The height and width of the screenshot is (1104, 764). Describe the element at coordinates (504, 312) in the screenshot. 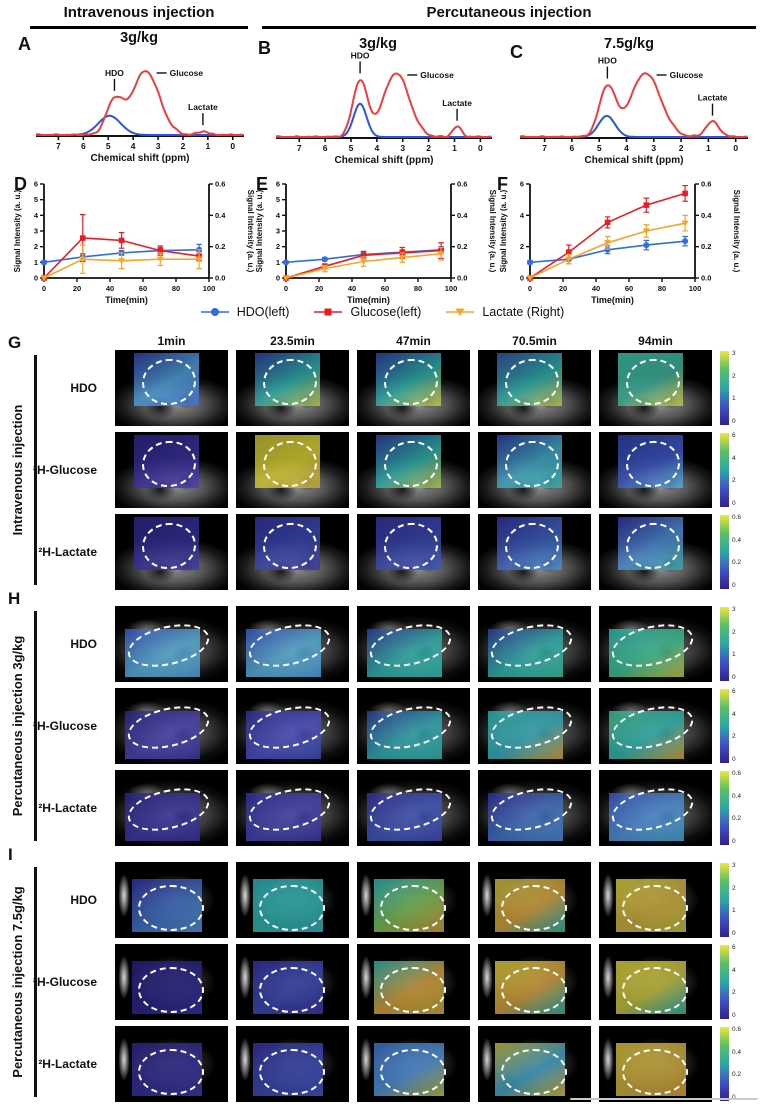

I see `legend-item-lactate: Lactate (Right)` at that location.